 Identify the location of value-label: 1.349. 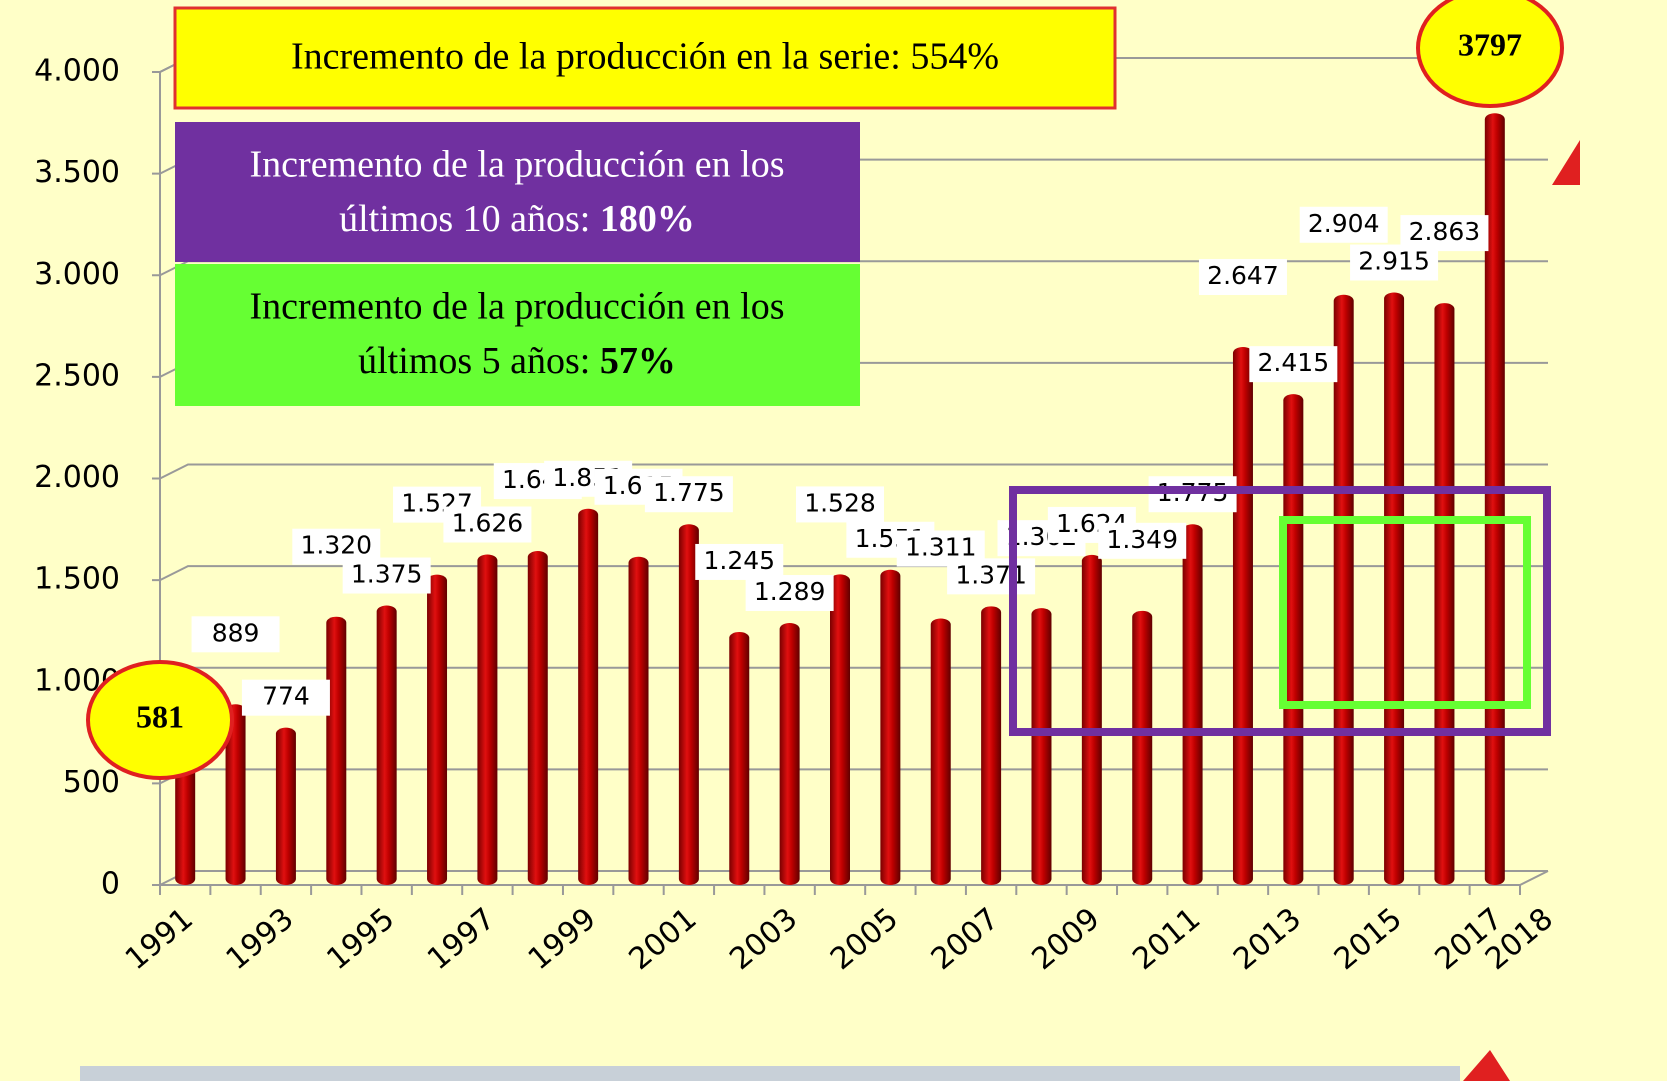
(1142, 539).